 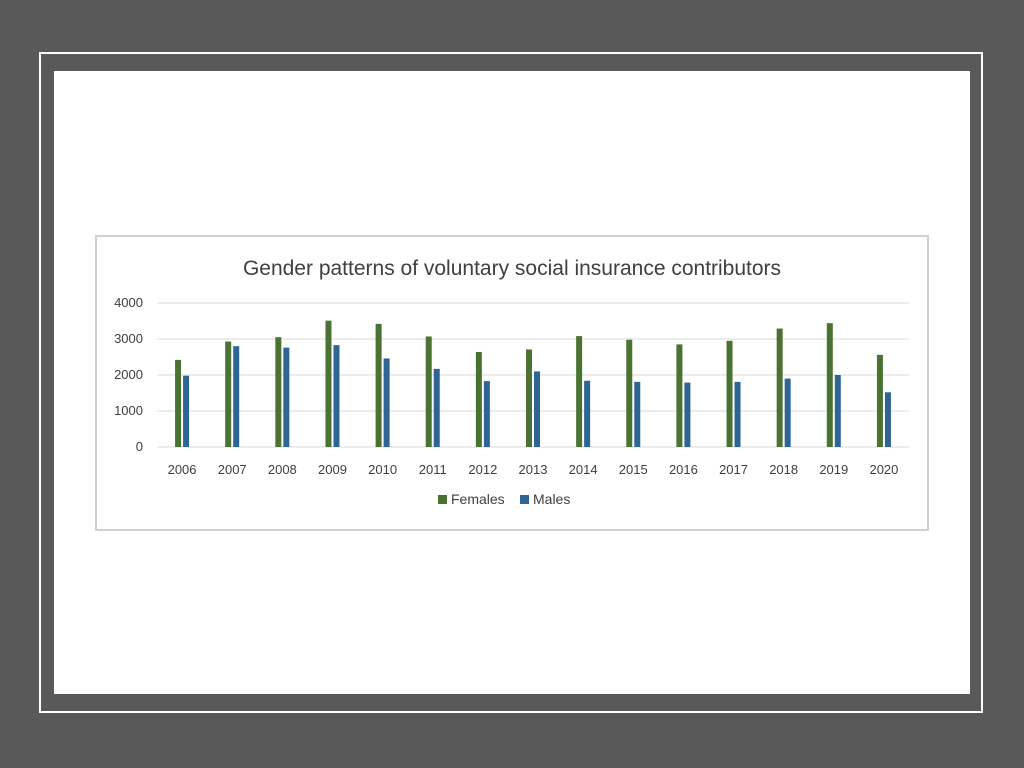 I want to click on legend: Females Males, so click(x=504, y=499).